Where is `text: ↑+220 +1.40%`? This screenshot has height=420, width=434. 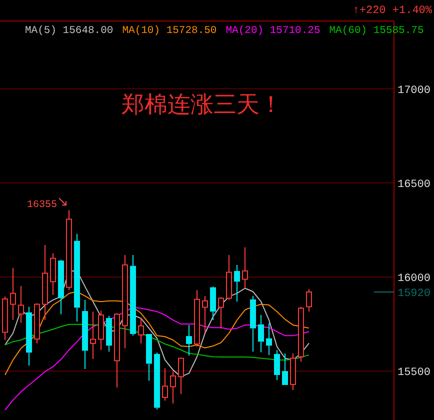
text: ↑+220 +1.40% is located at coordinates (392, 11).